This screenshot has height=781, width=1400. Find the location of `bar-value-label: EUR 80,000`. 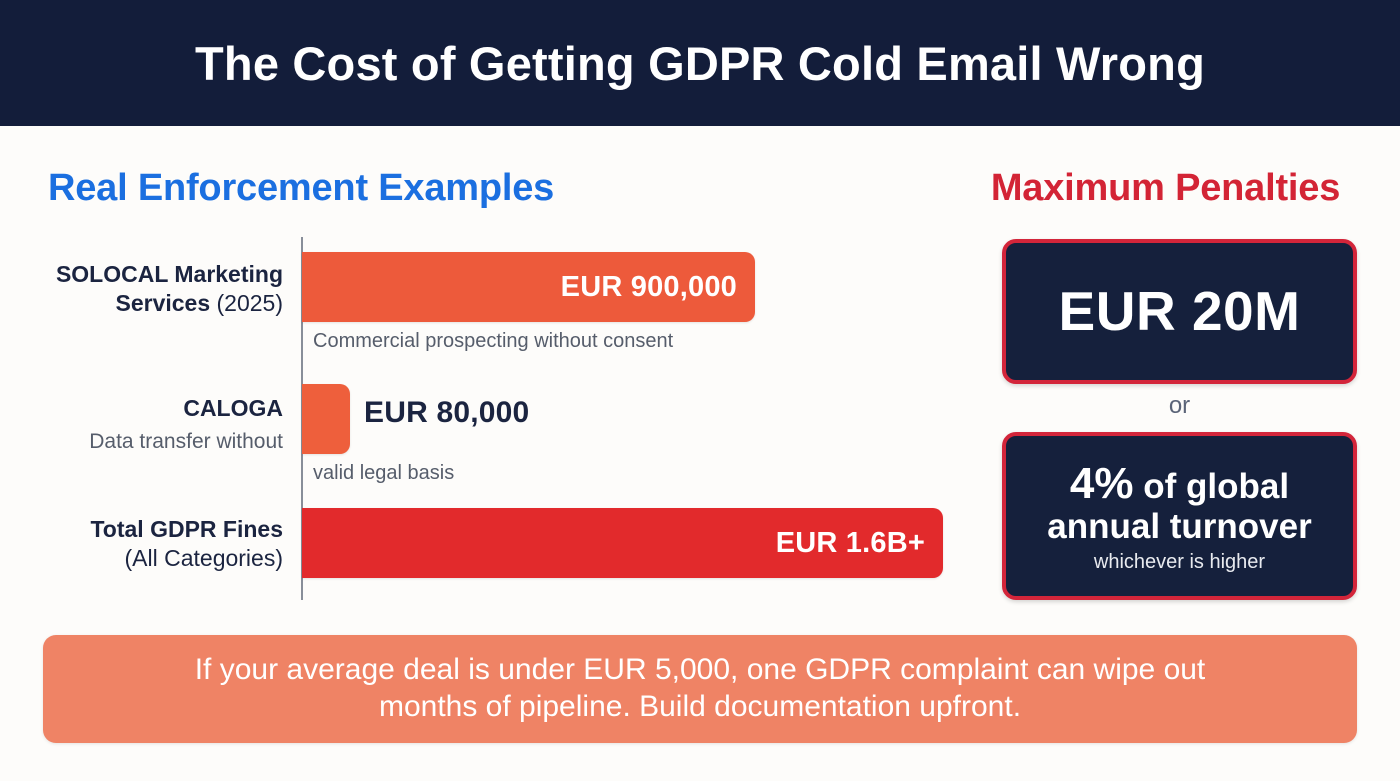

bar-value-label: EUR 80,000 is located at coordinates (447, 412).